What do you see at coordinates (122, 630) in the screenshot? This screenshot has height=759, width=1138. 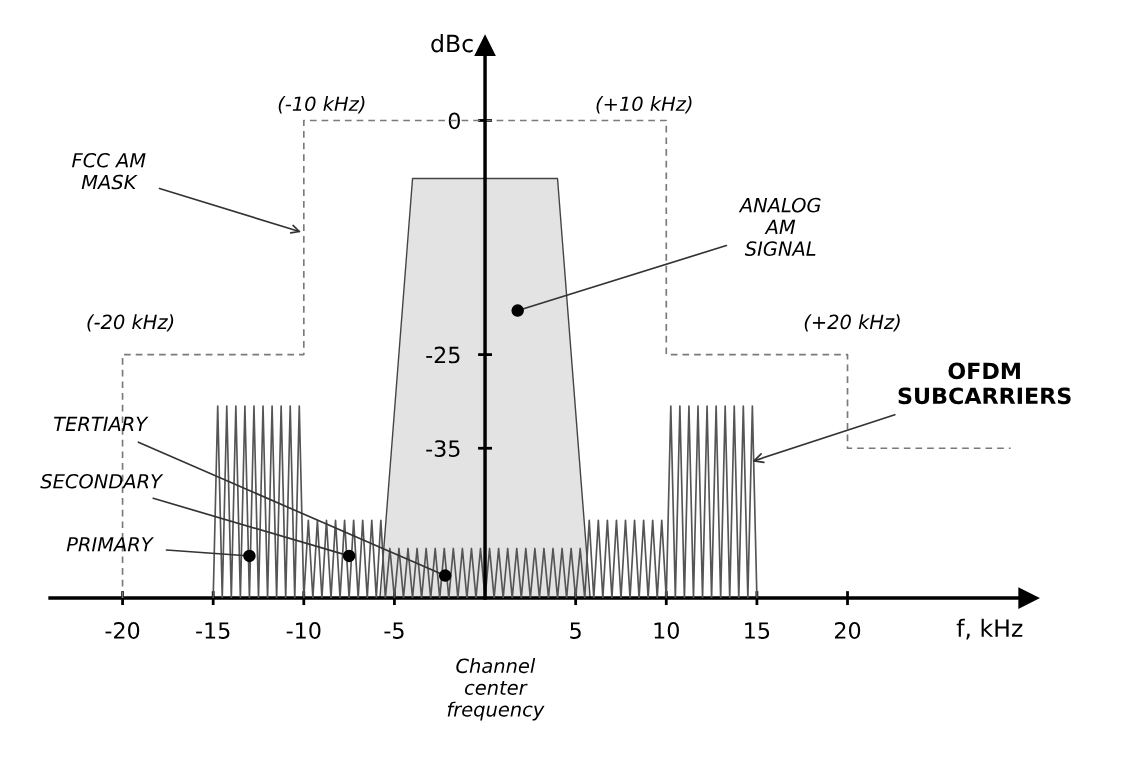 I see `x-tick-label: -20` at bounding box center [122, 630].